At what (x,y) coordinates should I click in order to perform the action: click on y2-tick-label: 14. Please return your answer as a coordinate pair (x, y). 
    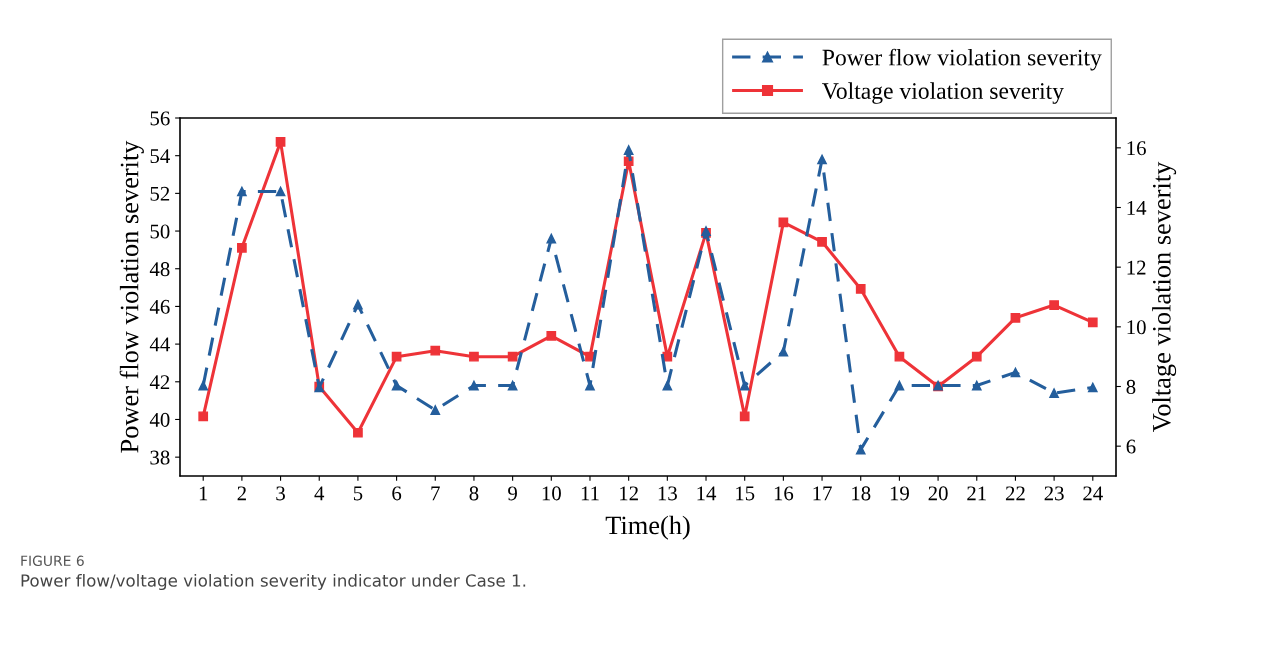
    Looking at the image, I should click on (1137, 207).